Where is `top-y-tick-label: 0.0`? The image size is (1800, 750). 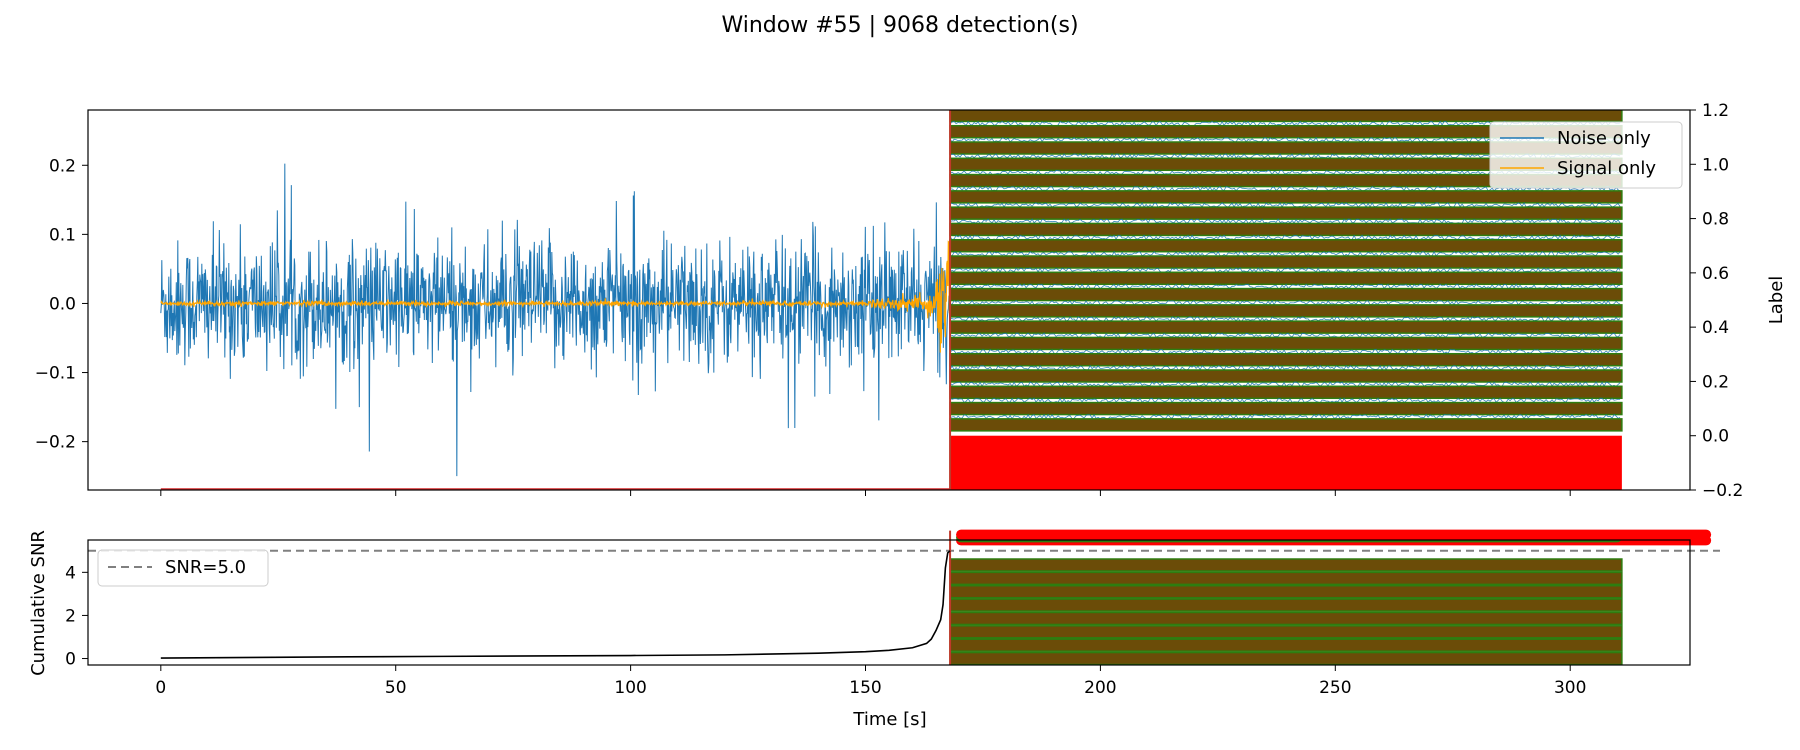
top-y-tick-label: 0.0 is located at coordinates (62, 304).